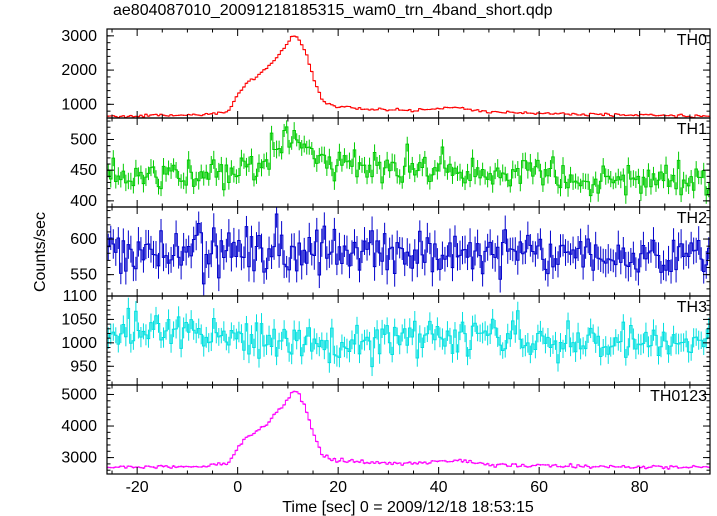 The width and height of the screenshot is (717, 516). I want to click on x-tick-label: 40, so click(439, 487).